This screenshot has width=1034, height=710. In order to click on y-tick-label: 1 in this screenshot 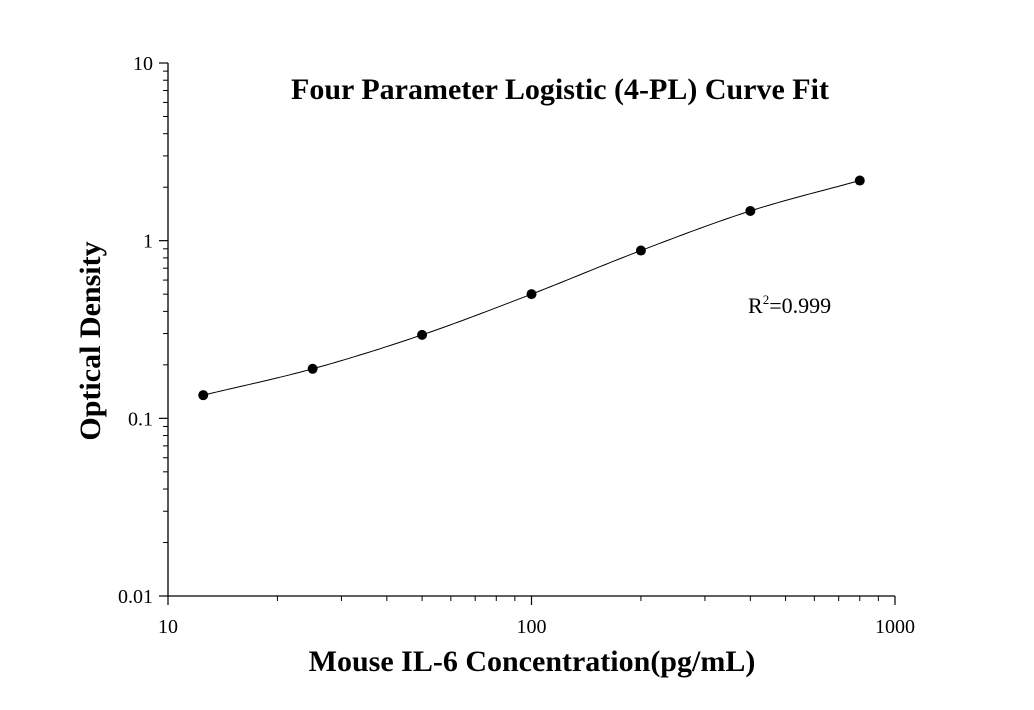, I will do `click(148, 242)`.